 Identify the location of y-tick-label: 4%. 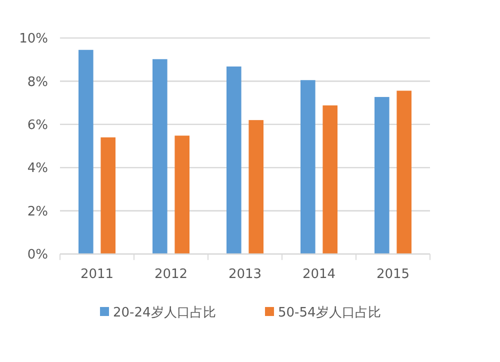
(37, 168).